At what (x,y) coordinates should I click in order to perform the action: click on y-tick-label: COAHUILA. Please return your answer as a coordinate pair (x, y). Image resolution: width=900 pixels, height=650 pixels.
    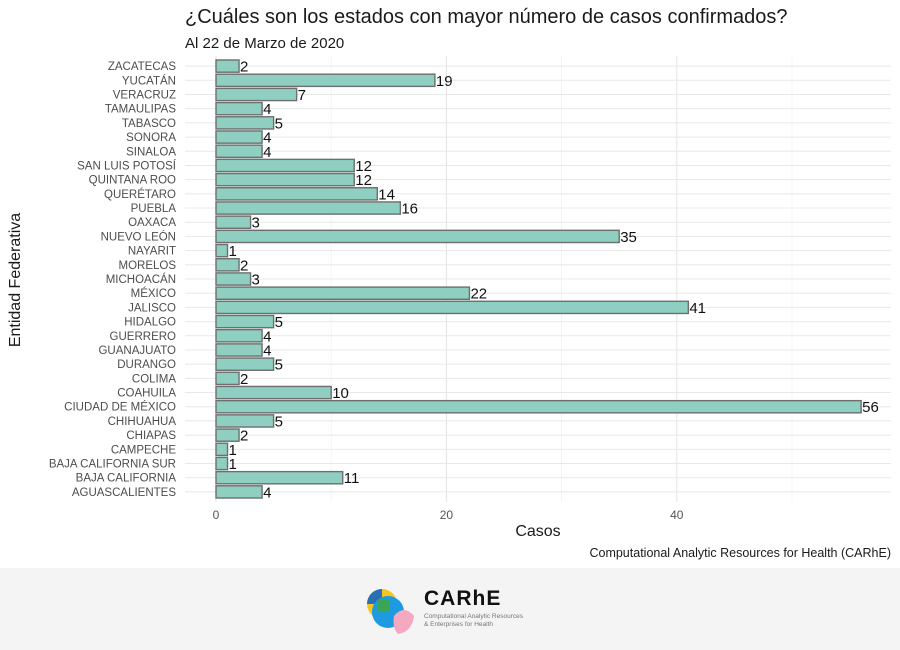
    Looking at the image, I should click on (146, 394).